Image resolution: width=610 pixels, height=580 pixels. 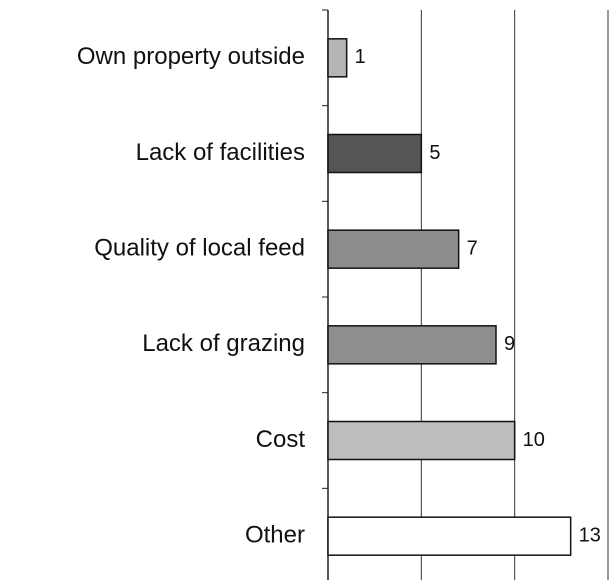 I want to click on y-tick-label: Lack of facilities, so click(x=220, y=152).